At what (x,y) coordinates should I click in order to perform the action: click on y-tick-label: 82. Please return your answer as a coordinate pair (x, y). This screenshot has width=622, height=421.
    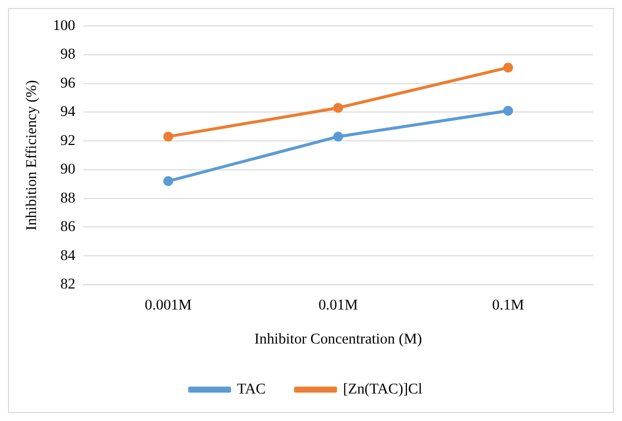
    Looking at the image, I should click on (68, 284).